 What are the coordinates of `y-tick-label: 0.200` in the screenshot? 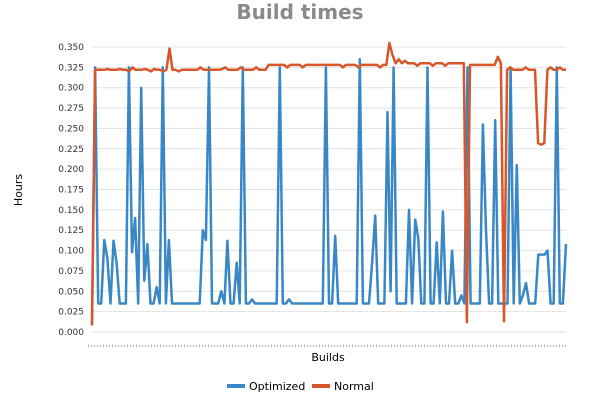 It's located at (71, 170).